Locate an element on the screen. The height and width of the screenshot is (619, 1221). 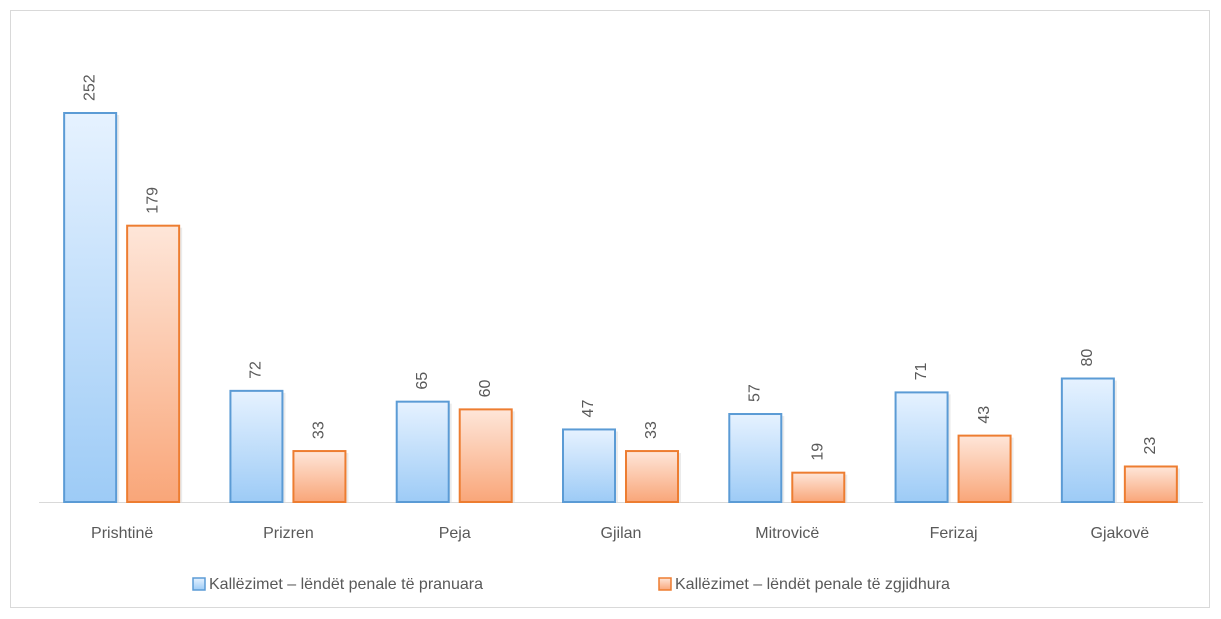
x-tick-label: Gjakovë is located at coordinates (1120, 533).